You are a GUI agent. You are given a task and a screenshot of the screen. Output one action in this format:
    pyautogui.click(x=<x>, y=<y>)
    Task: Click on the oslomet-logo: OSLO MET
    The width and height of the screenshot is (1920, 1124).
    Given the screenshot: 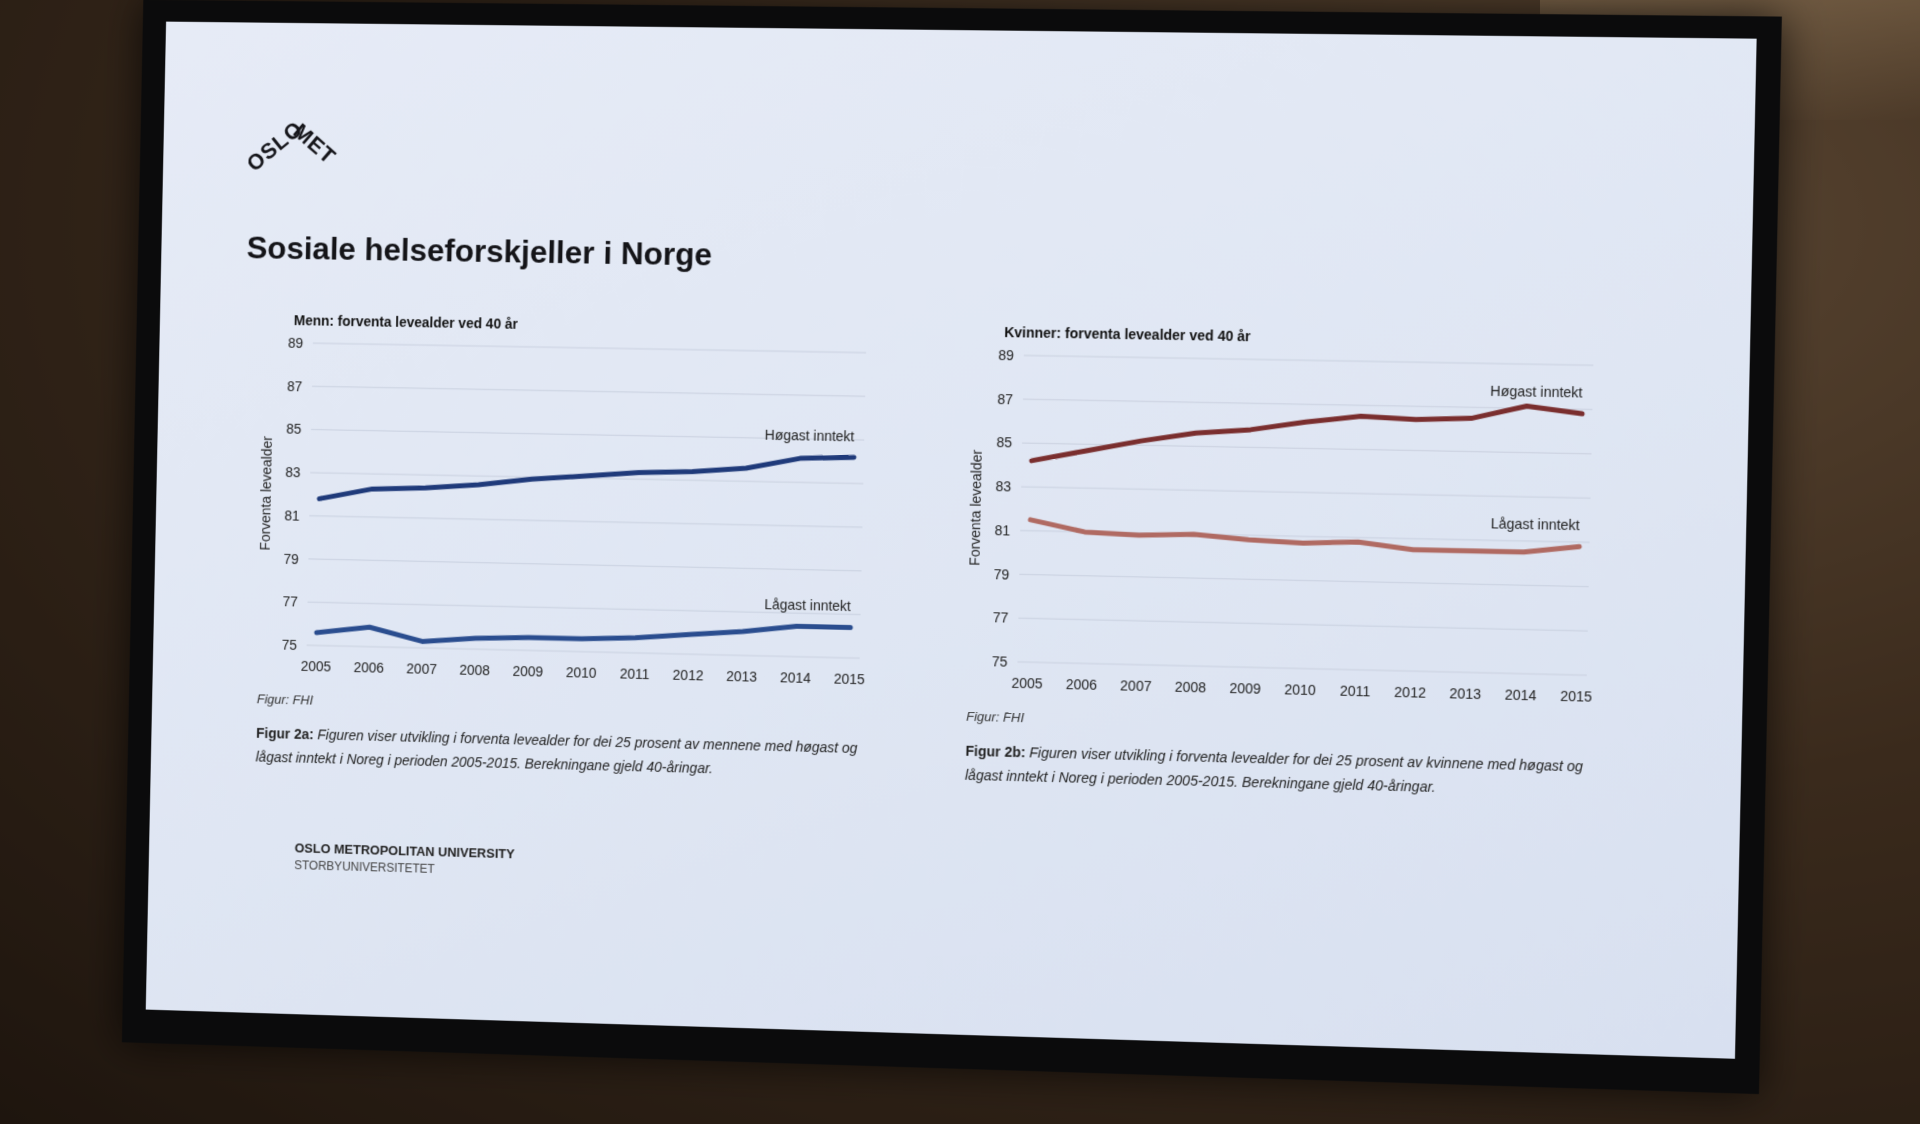 What is the action you would take?
    pyautogui.click(x=299, y=159)
    